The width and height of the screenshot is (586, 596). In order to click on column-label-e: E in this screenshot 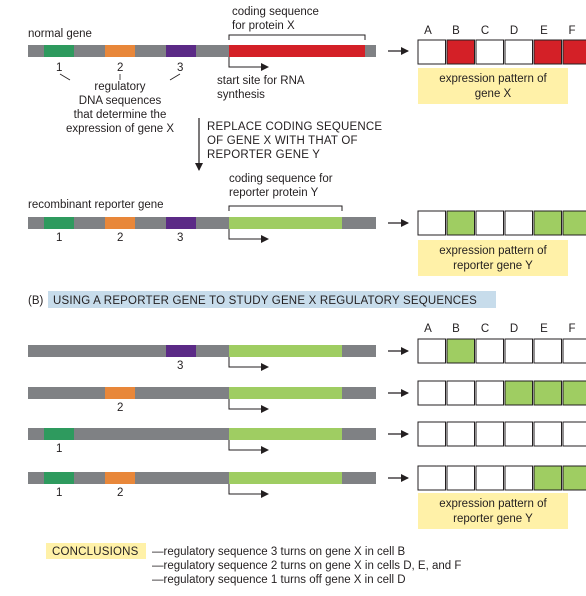, I will do `click(544, 329)`.